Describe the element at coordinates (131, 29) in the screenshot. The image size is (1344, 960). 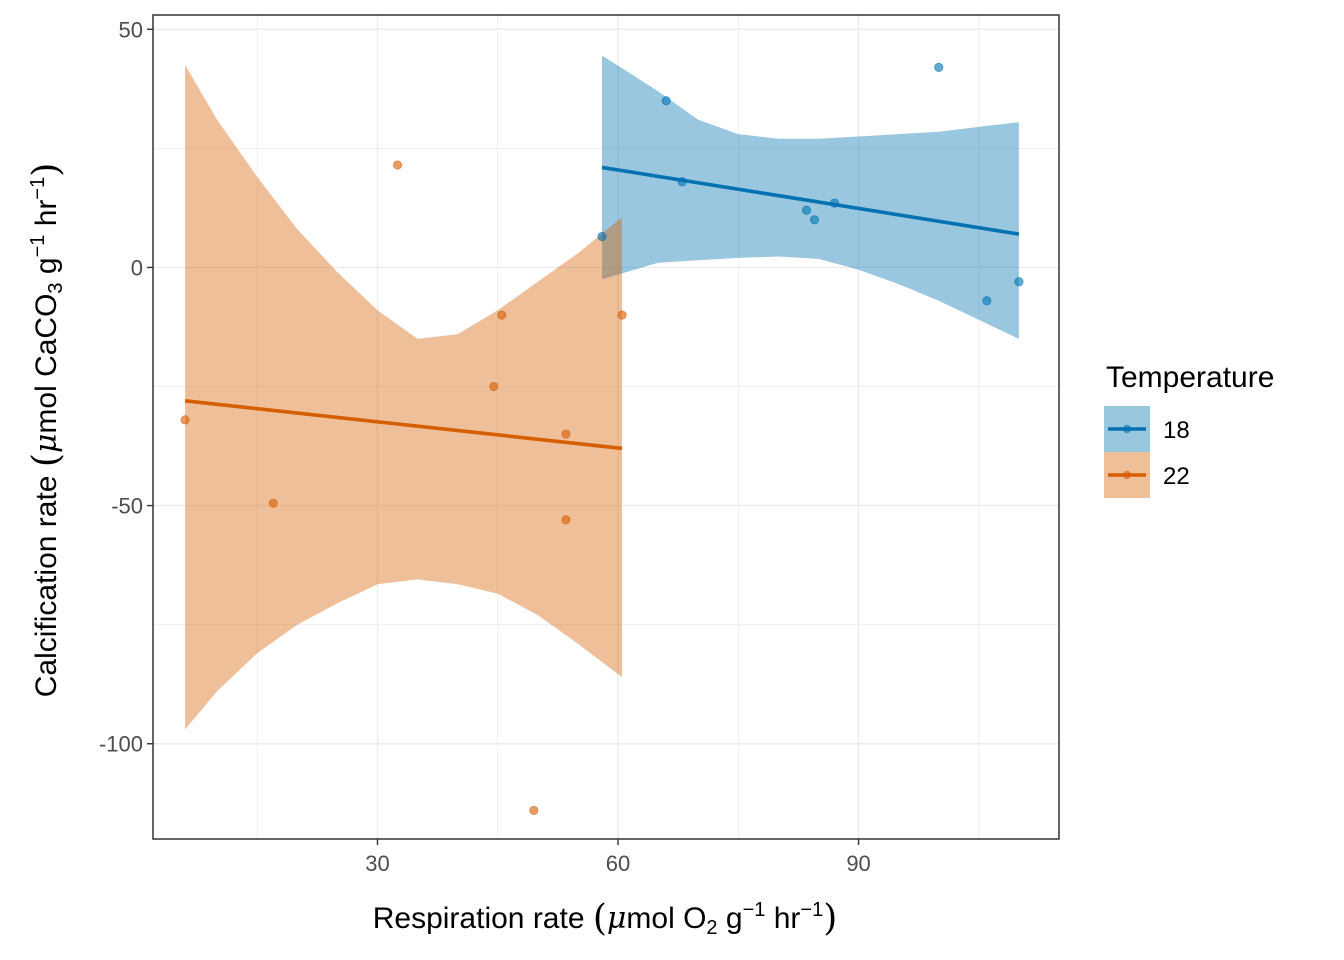
I see `y-tick-label: 50` at that location.